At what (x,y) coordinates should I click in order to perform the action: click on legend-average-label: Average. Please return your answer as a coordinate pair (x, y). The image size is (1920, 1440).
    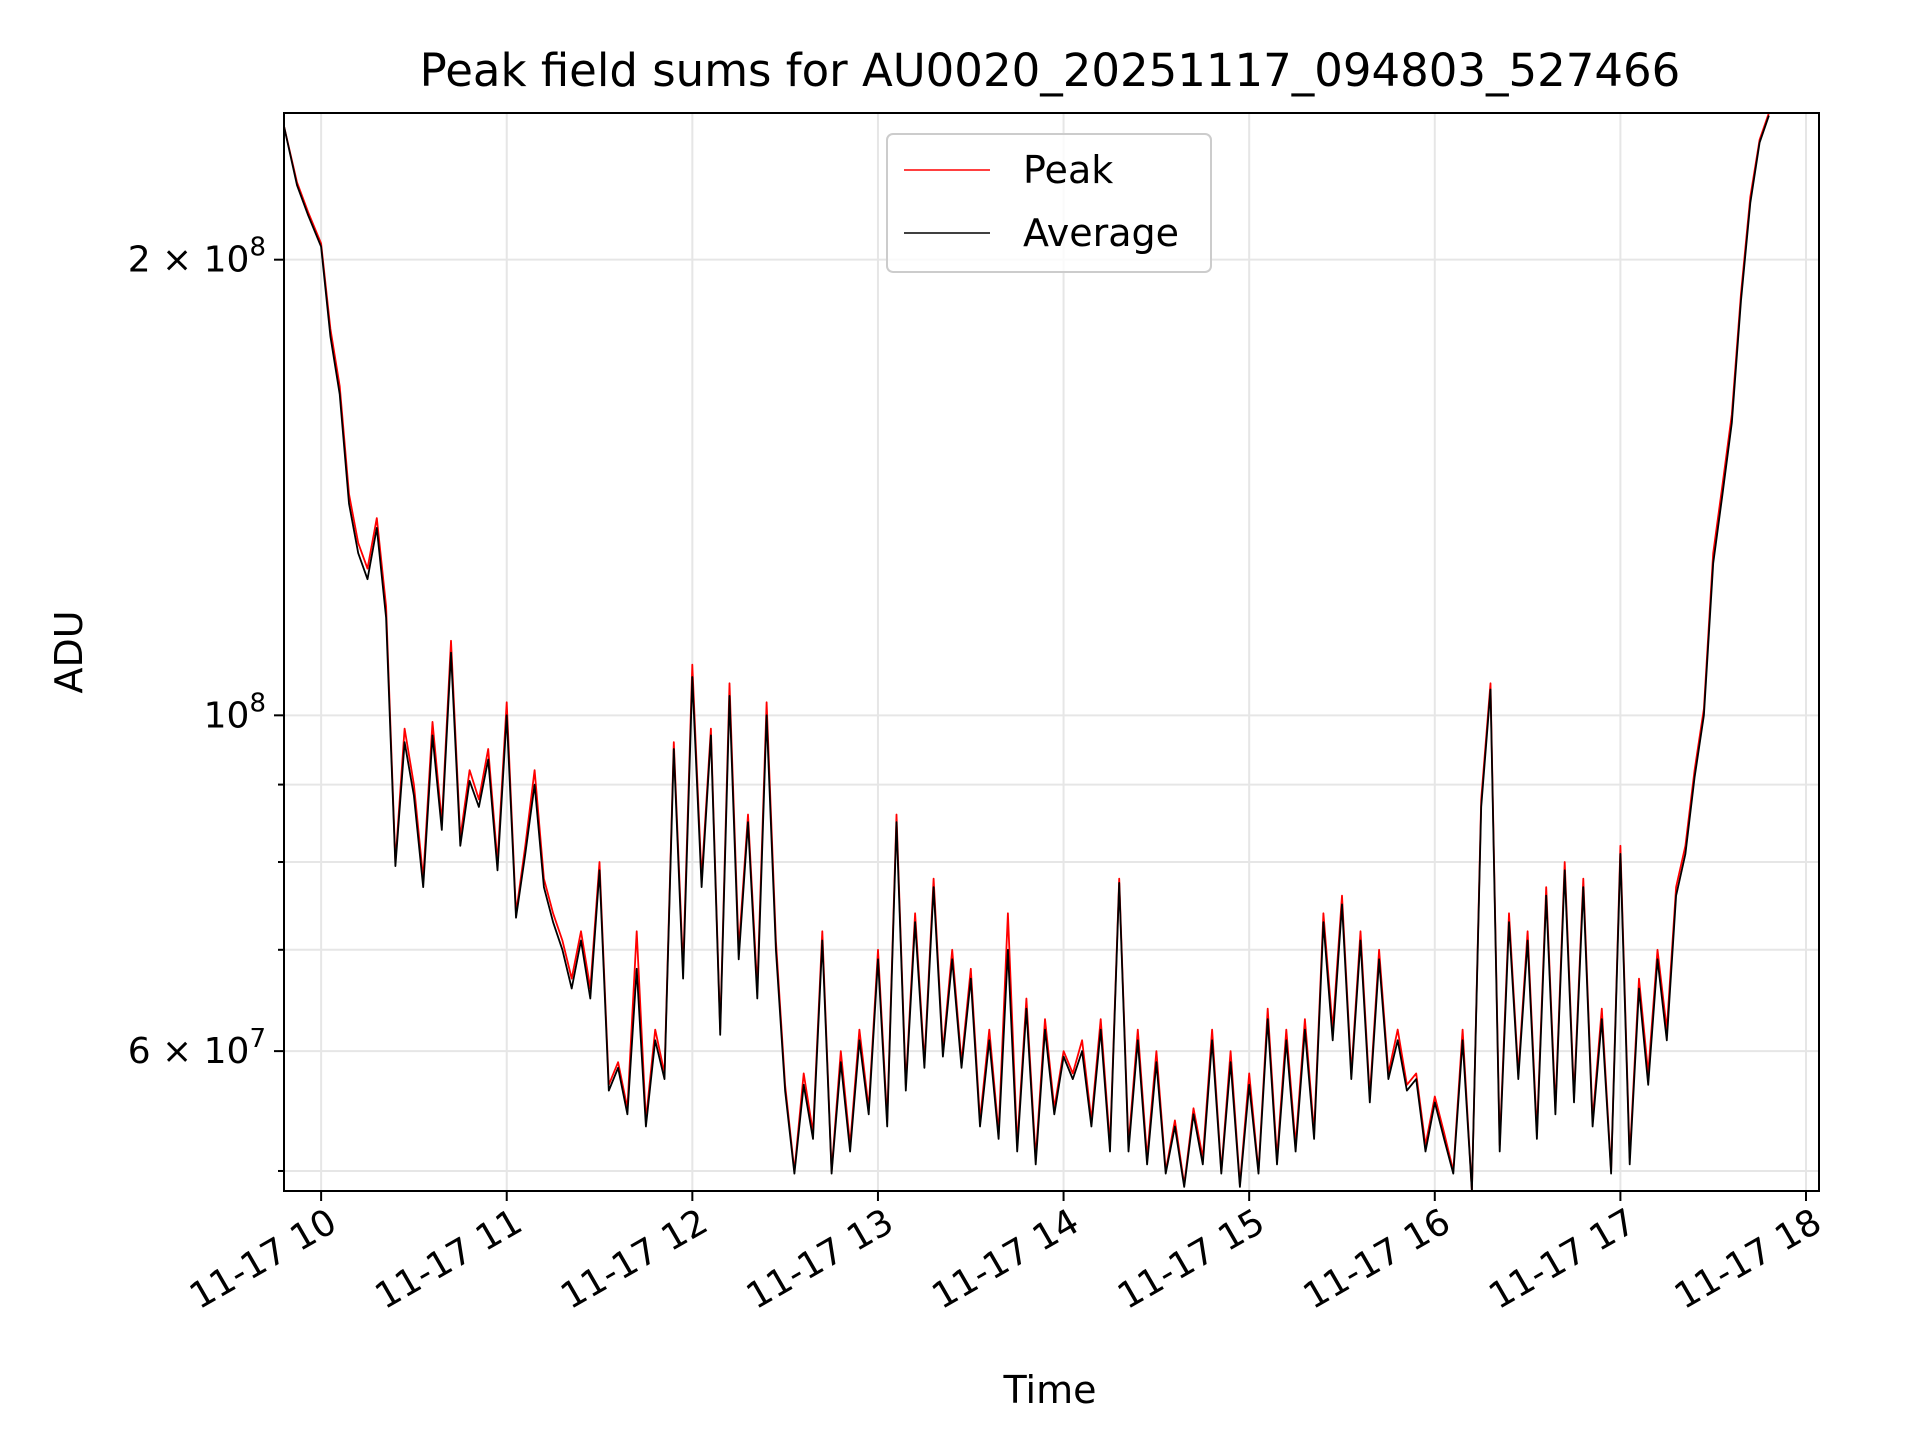
    Looking at the image, I should click on (1101, 233).